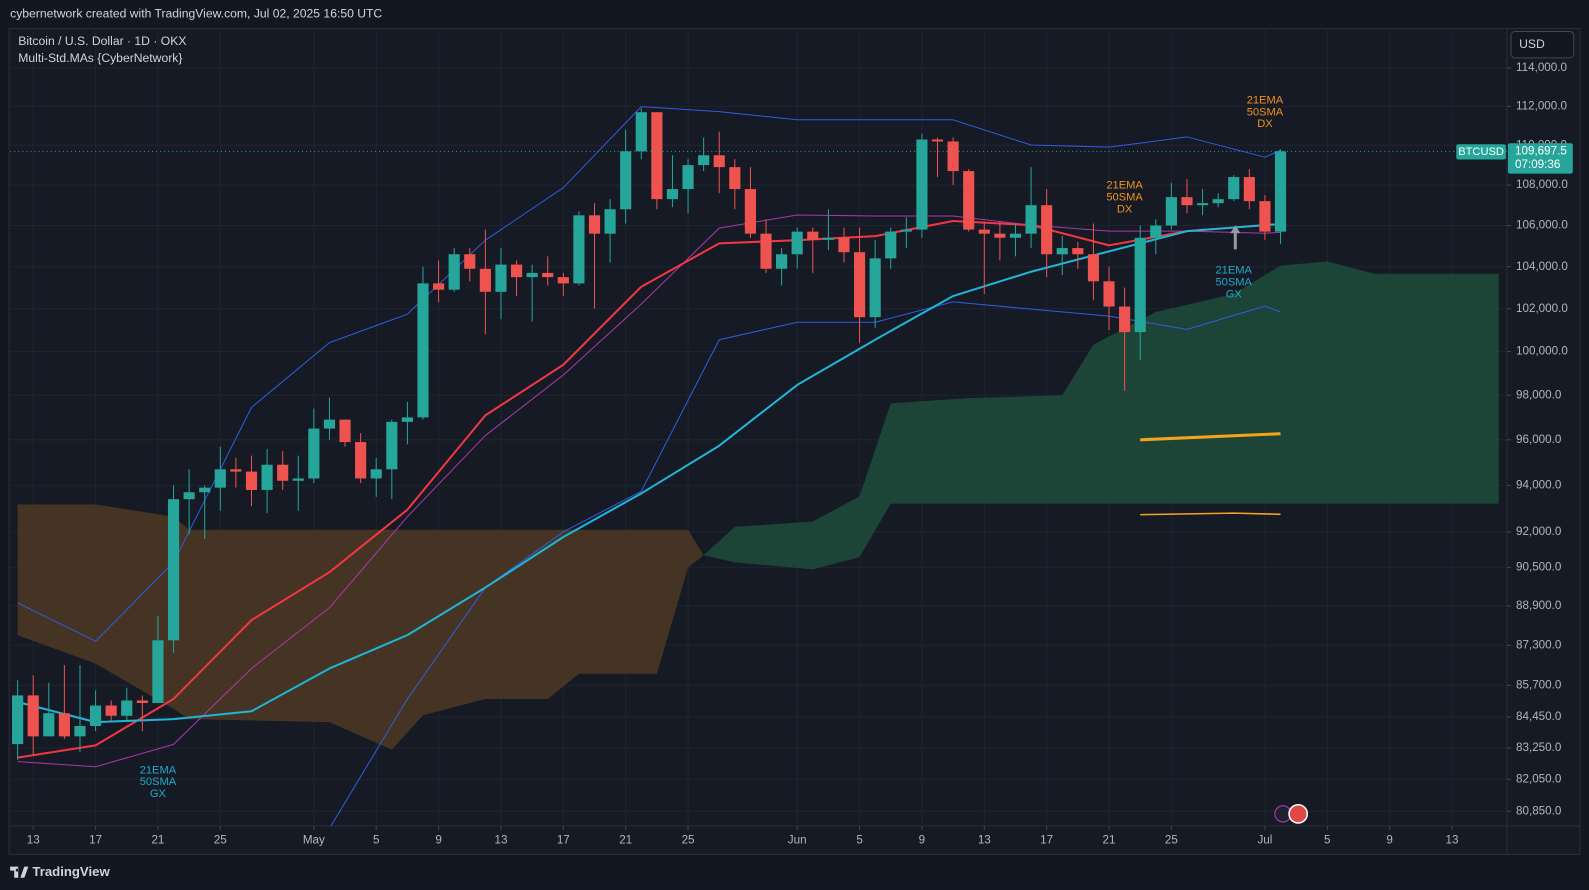  What do you see at coordinates (1537, 164) in the screenshot?
I see `countdown: 07:09:36` at bounding box center [1537, 164].